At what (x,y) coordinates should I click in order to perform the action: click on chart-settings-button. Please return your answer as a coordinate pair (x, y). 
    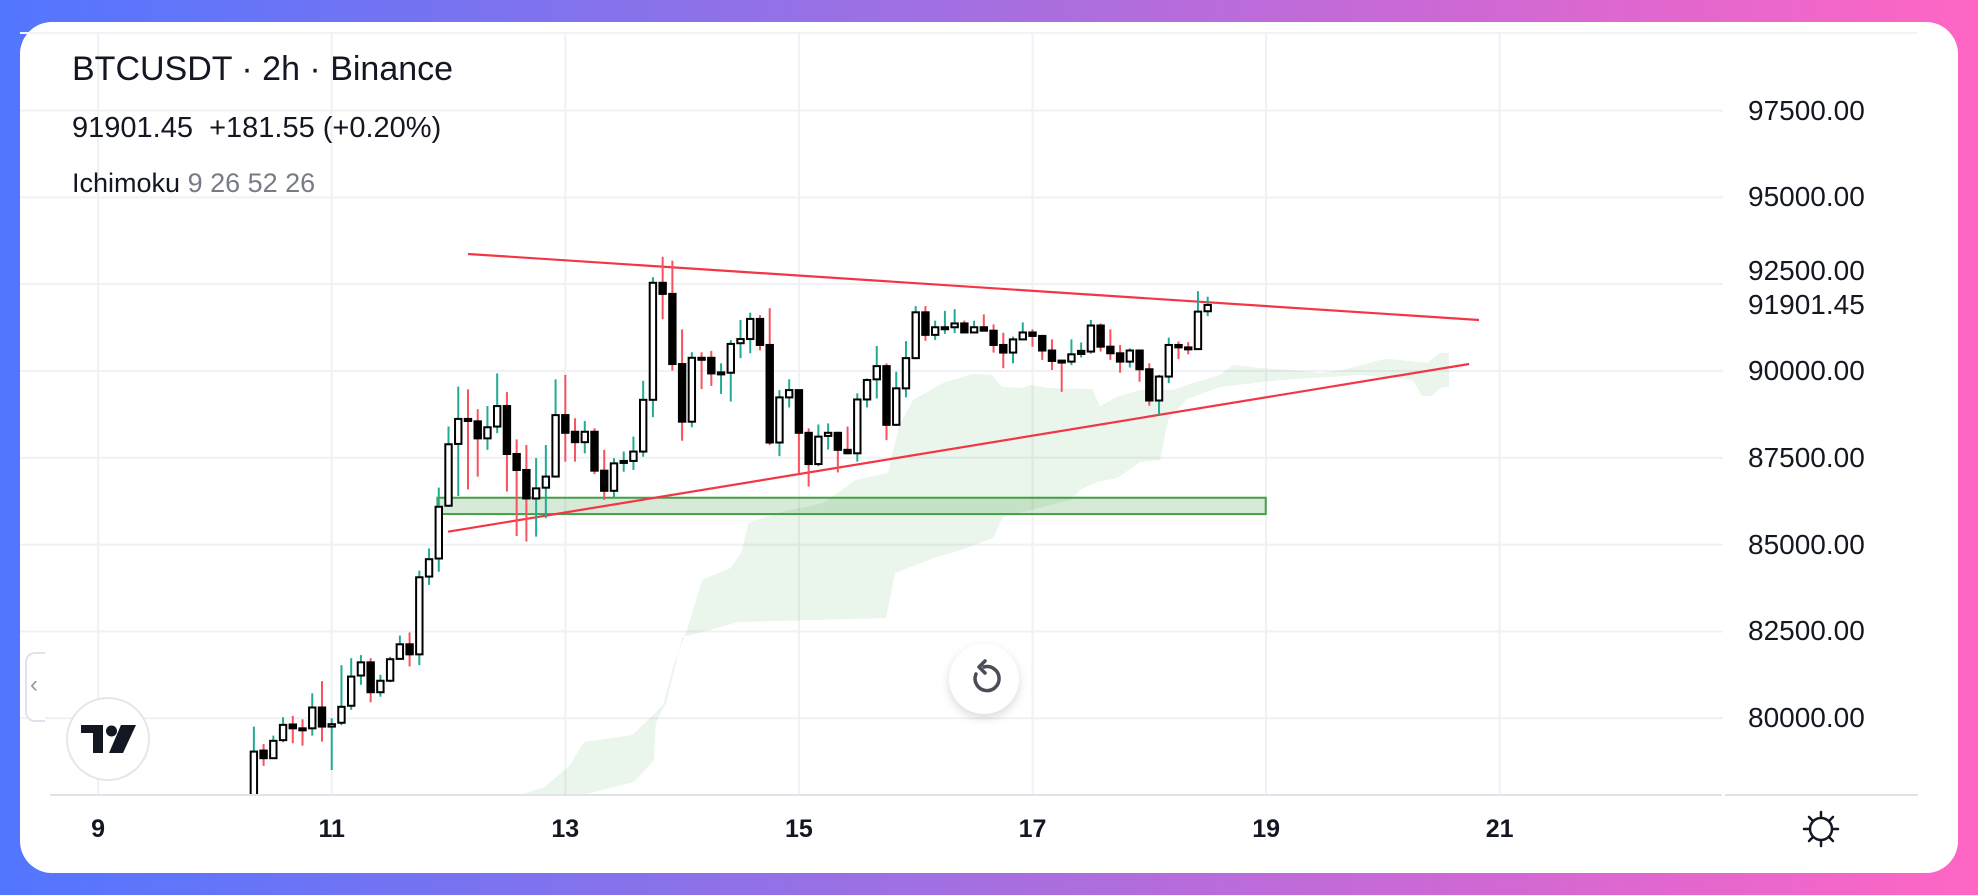
    Looking at the image, I should click on (1821, 829).